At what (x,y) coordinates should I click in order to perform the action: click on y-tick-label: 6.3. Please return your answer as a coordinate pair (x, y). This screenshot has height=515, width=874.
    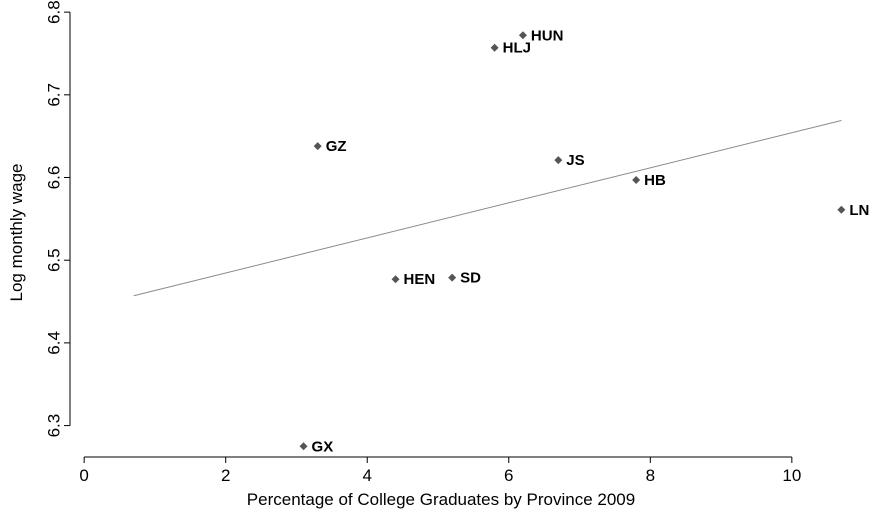
    Looking at the image, I should click on (53, 426).